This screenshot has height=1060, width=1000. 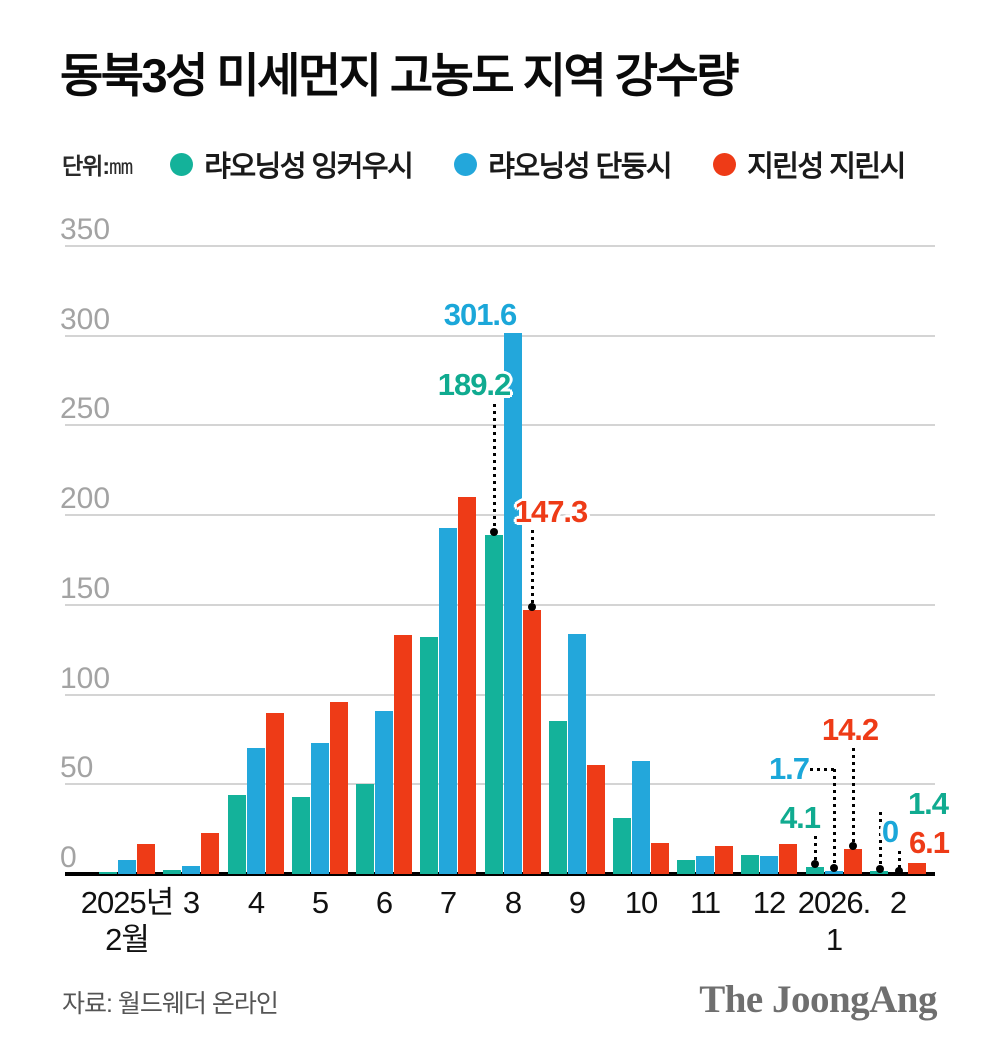 I want to click on y-axis-label-150: 150, so click(x=85, y=588).